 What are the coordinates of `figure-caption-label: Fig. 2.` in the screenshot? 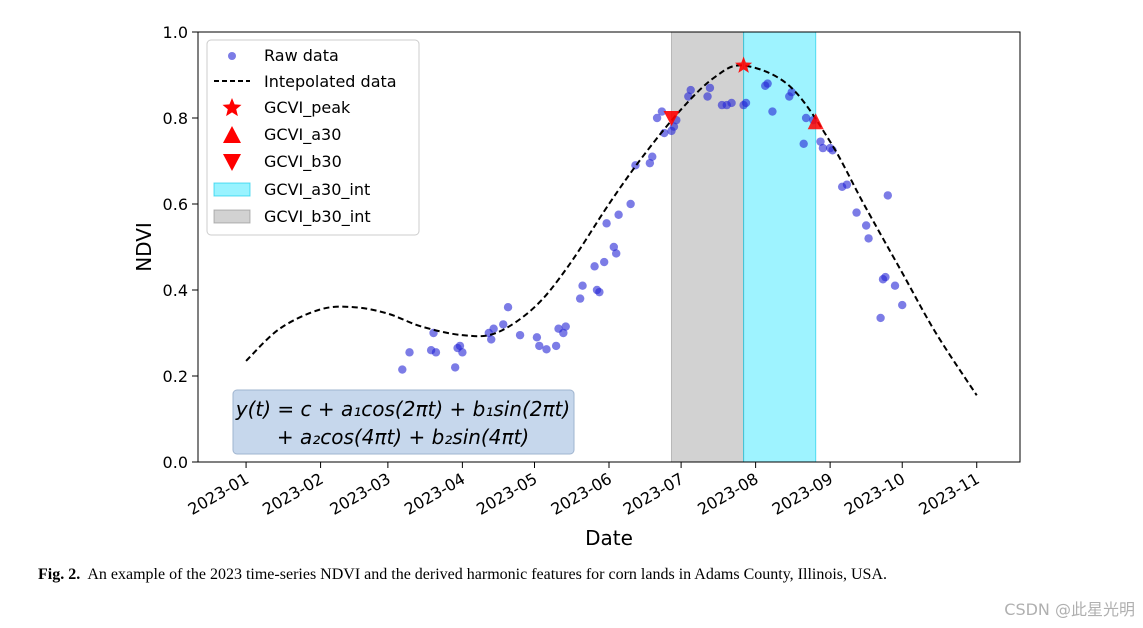 It's located at (59, 574).